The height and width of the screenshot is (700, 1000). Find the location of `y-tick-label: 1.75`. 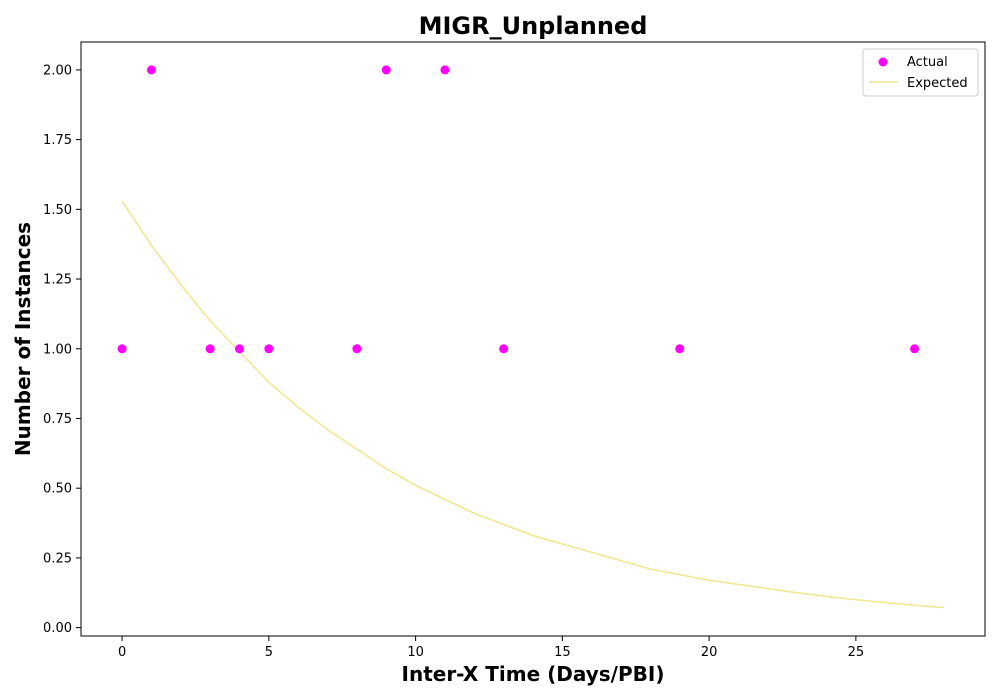

y-tick-label: 1.75 is located at coordinates (57, 140).